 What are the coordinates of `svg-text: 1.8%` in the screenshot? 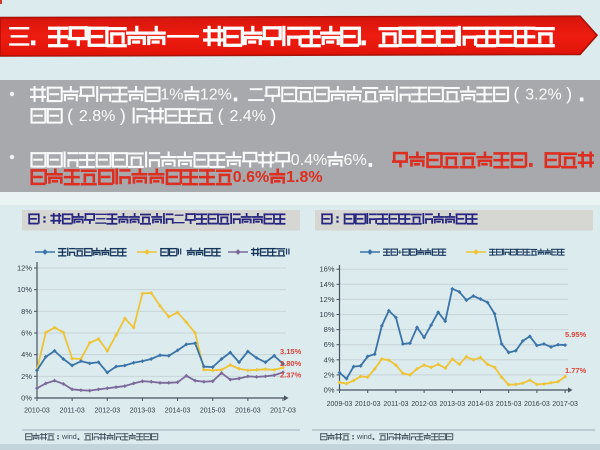 It's located at (304, 177).